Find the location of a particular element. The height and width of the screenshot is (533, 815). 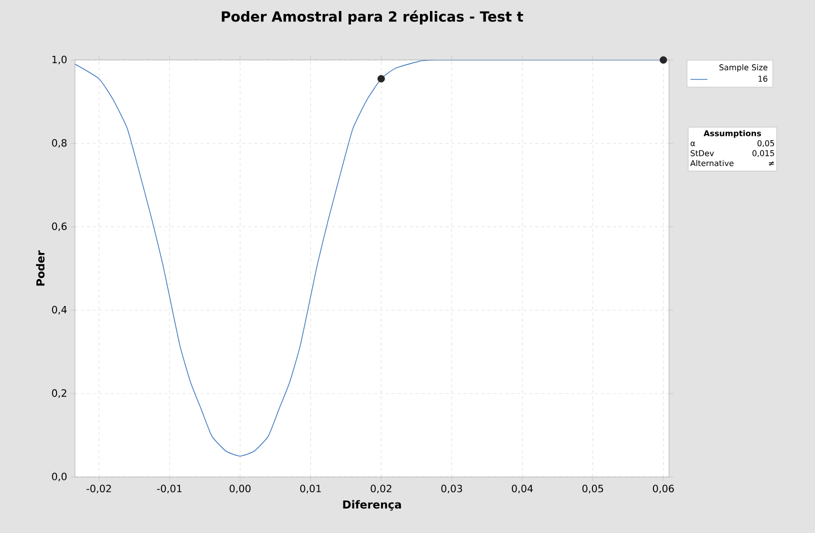

y-tick-label: 0,2 is located at coordinates (59, 393).